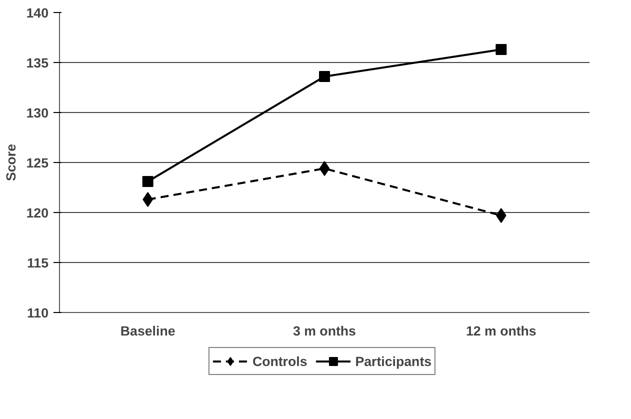 Image resolution: width=631 pixels, height=419 pixels. Describe the element at coordinates (37, 113) in the screenshot. I see `y-tick-label: 130` at that location.